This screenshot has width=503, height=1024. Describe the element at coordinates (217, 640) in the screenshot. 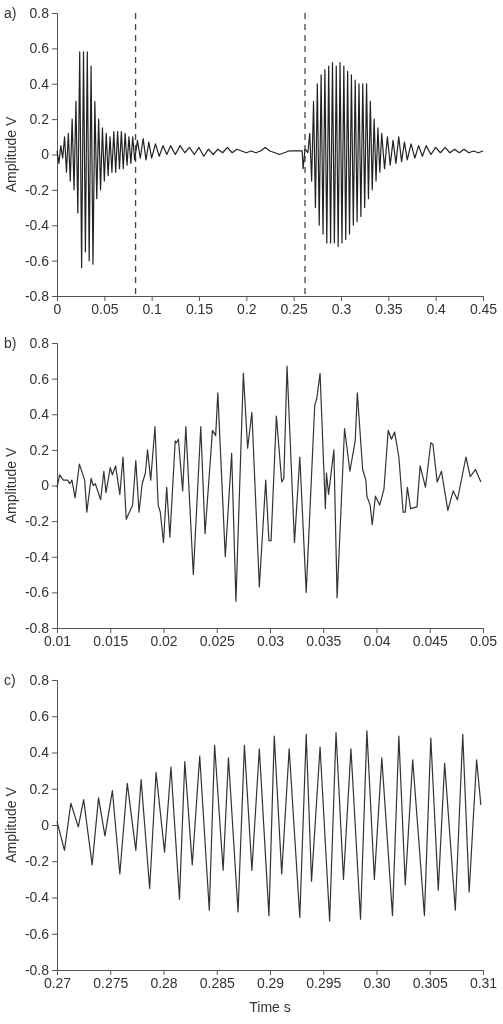

I see `x-tick-label: 0.025` at that location.